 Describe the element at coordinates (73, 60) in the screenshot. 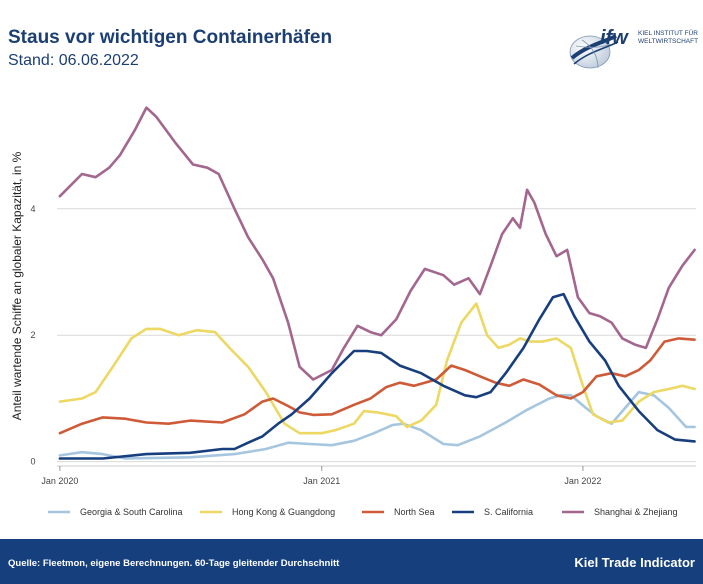

I see `chart-subtitle: Stand: 06.06.2022` at that location.